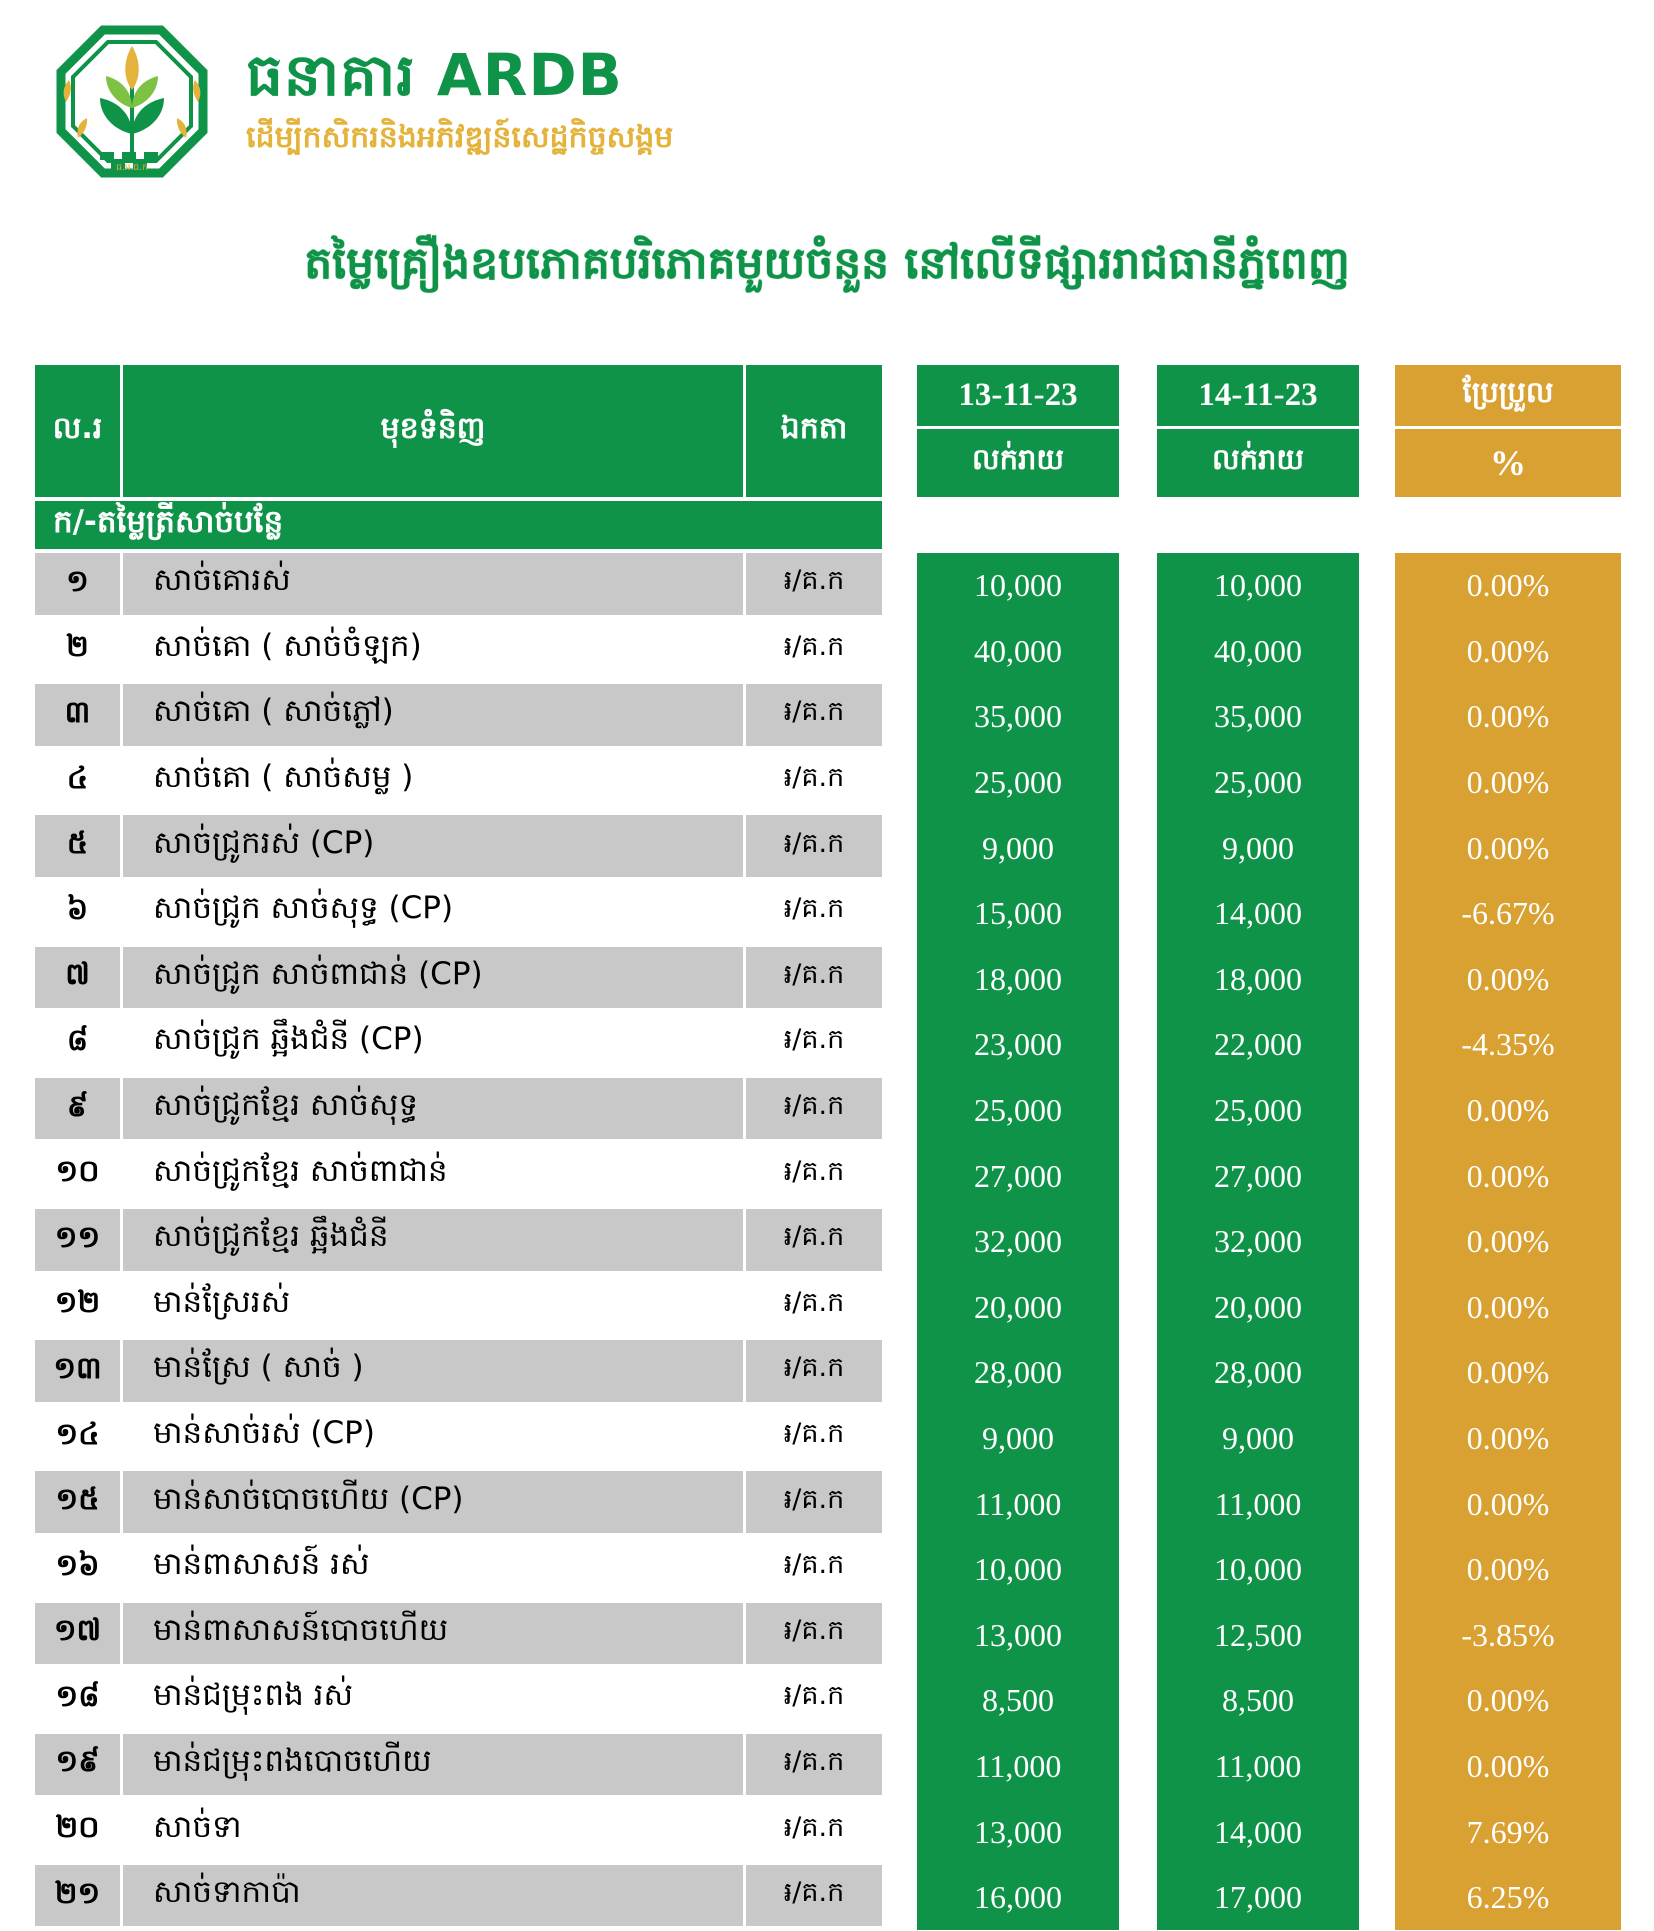  I want to click on header-retail2: លក់រាយ, so click(1258, 459).